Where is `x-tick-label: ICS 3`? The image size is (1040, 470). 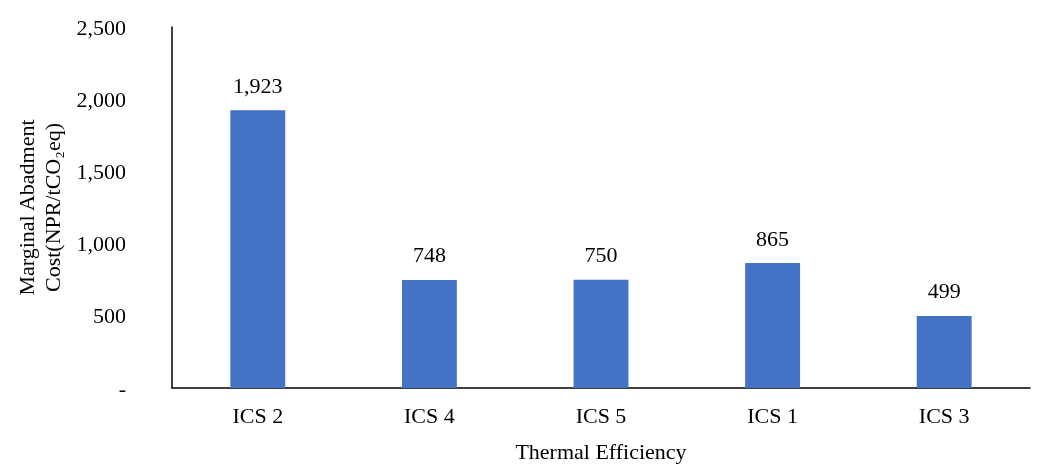 x-tick-label: ICS 3 is located at coordinates (944, 415).